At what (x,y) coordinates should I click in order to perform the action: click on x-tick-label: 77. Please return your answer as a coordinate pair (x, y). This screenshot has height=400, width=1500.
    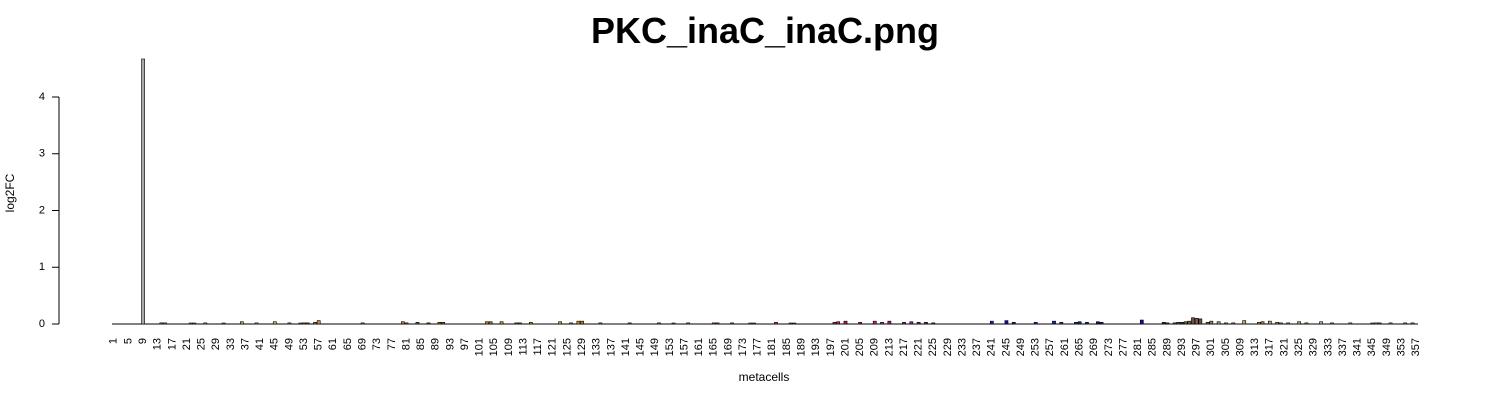
    Looking at the image, I should click on (392, 344).